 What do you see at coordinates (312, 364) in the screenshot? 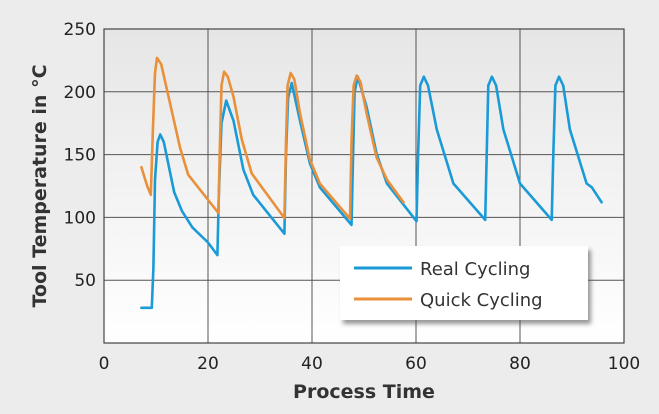
I see `x-tick-label: 40` at bounding box center [312, 364].